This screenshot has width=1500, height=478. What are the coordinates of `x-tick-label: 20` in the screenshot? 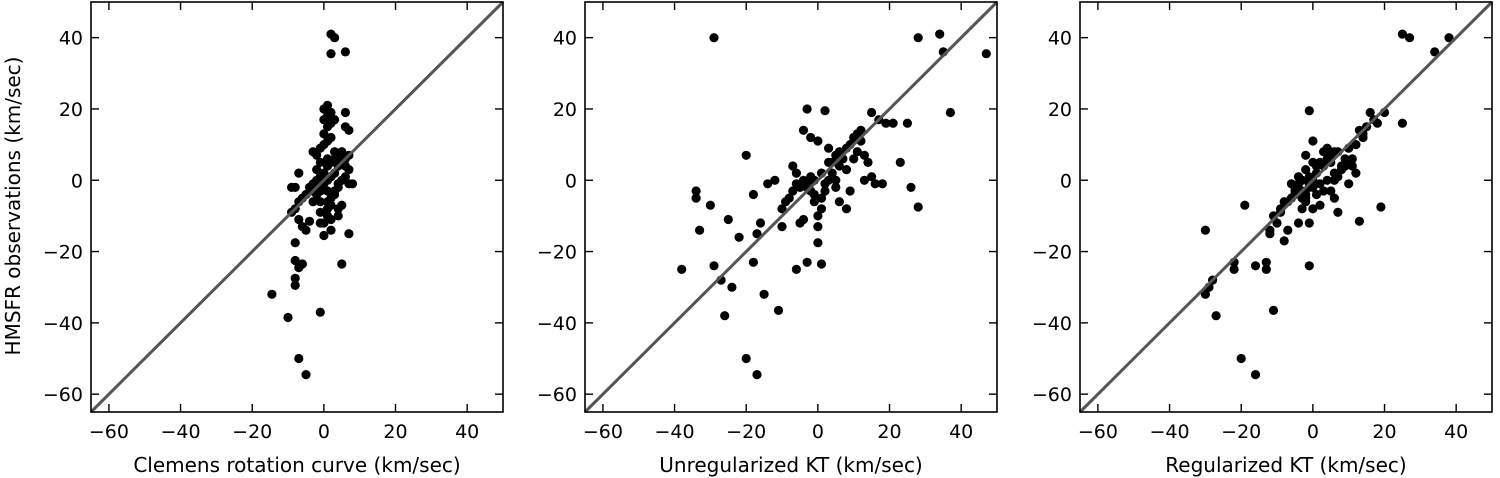 It's located at (395, 432).